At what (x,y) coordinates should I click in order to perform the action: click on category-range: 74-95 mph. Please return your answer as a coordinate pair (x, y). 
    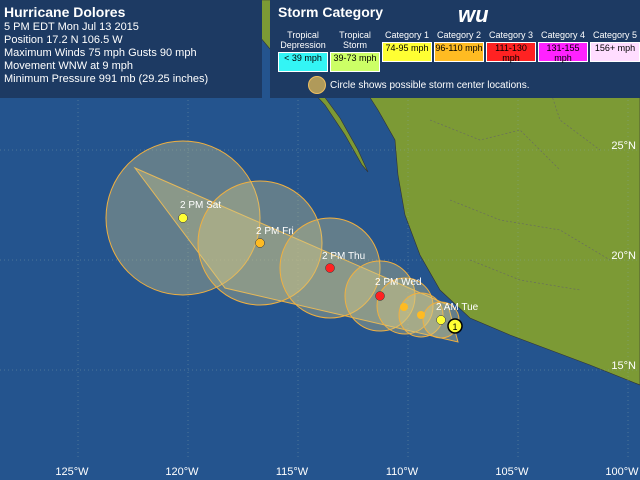
    Looking at the image, I should click on (407, 52).